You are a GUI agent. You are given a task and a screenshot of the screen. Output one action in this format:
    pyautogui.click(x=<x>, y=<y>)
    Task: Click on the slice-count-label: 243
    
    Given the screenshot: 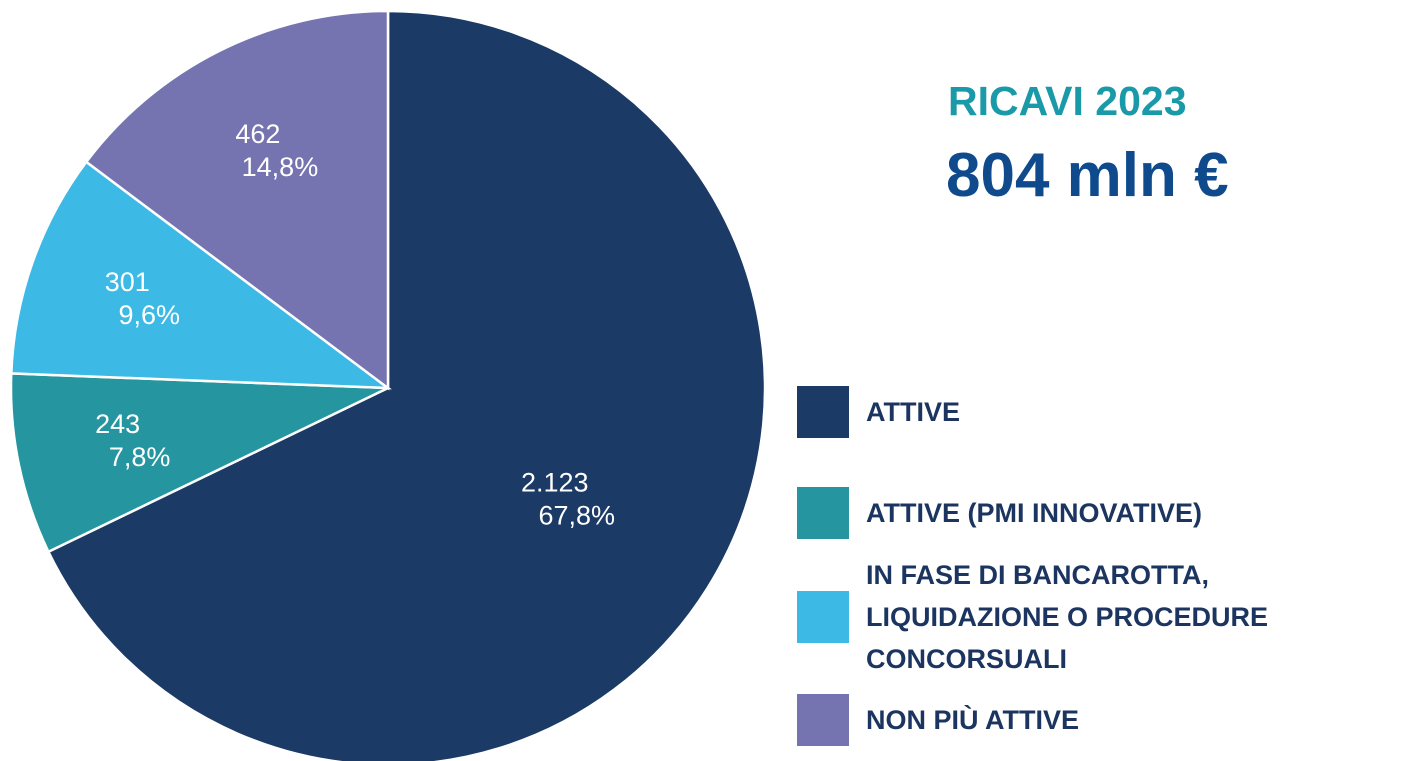 What is the action you would take?
    pyautogui.click(x=117, y=424)
    